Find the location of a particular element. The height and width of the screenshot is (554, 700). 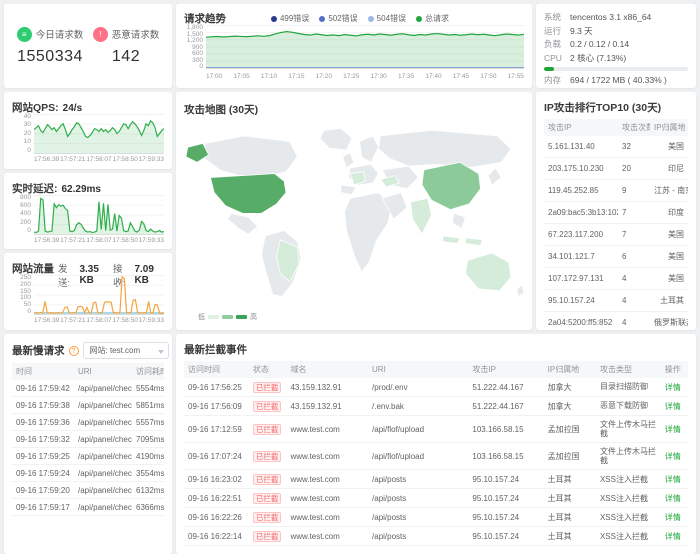

cell: 09-16 16:22:26 is located at coordinates (216, 517).